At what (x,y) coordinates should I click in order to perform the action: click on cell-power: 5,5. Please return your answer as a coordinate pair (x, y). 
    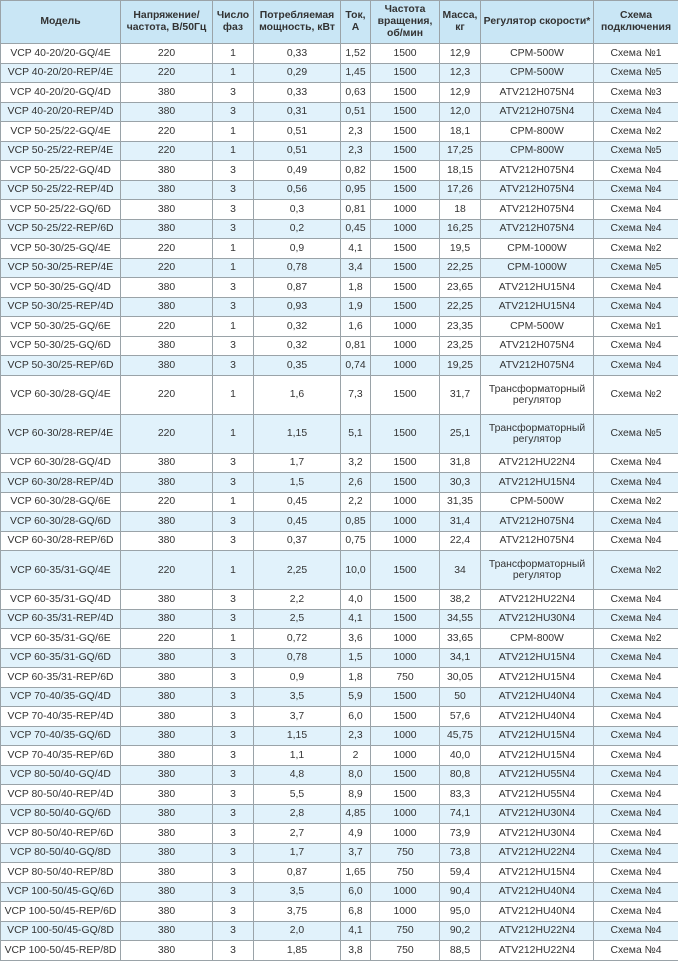
    Looking at the image, I should click on (297, 795).